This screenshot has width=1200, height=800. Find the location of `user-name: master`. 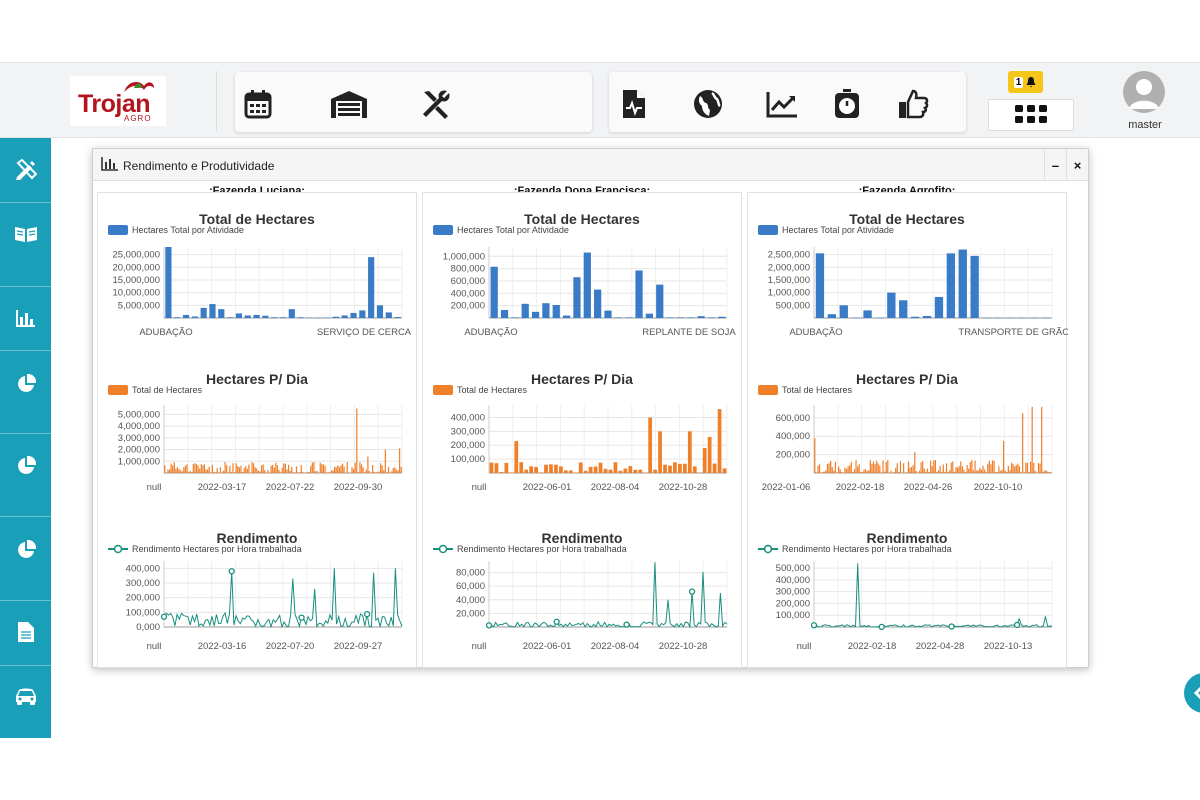

user-name: master is located at coordinates (1145, 125).